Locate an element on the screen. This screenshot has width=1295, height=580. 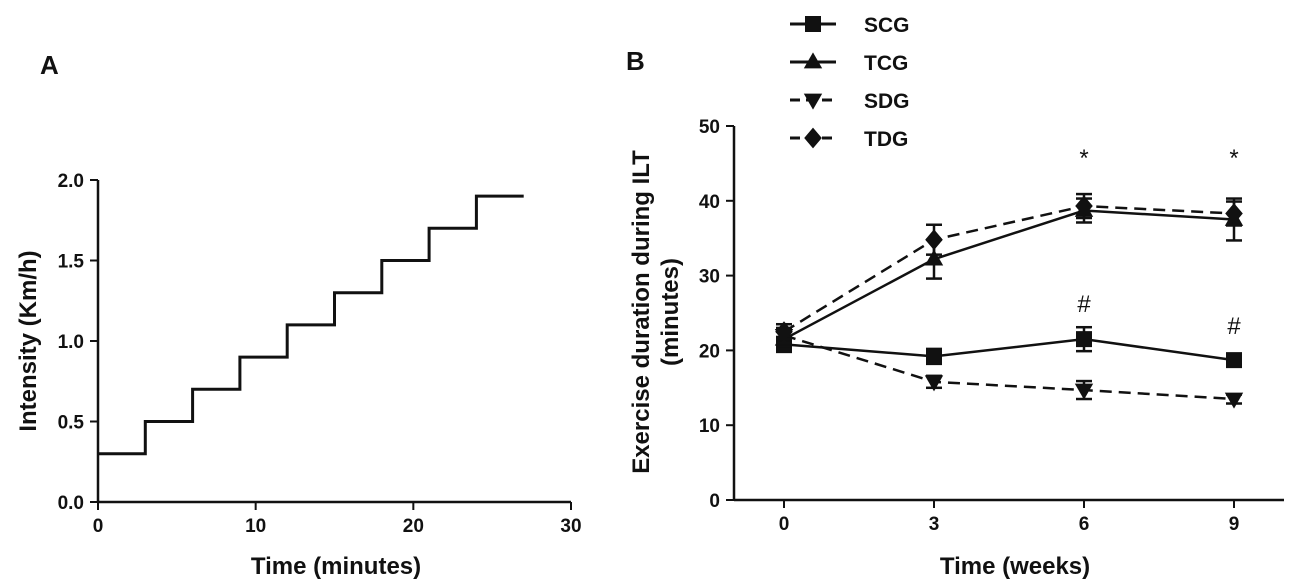
panel-b-y-tick-label: 40 is located at coordinates (709, 202).